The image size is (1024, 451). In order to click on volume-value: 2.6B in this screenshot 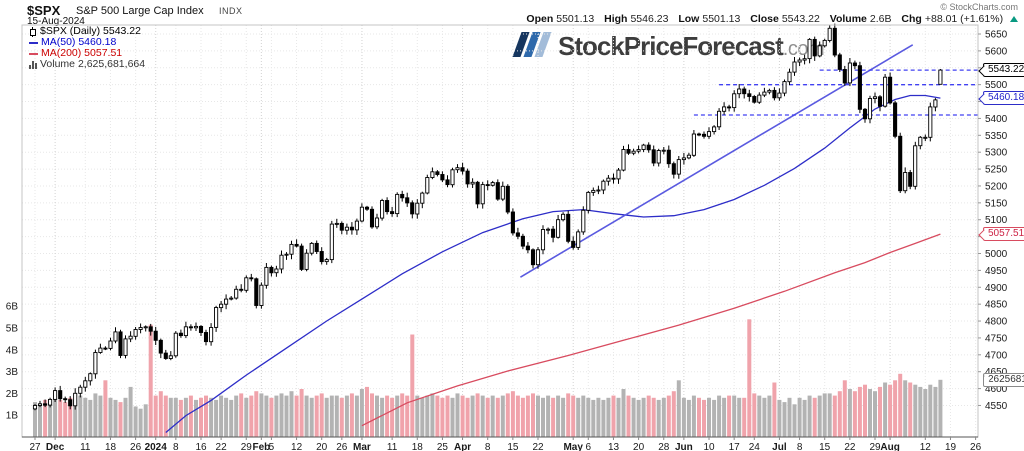, I will do `click(880, 19)`.